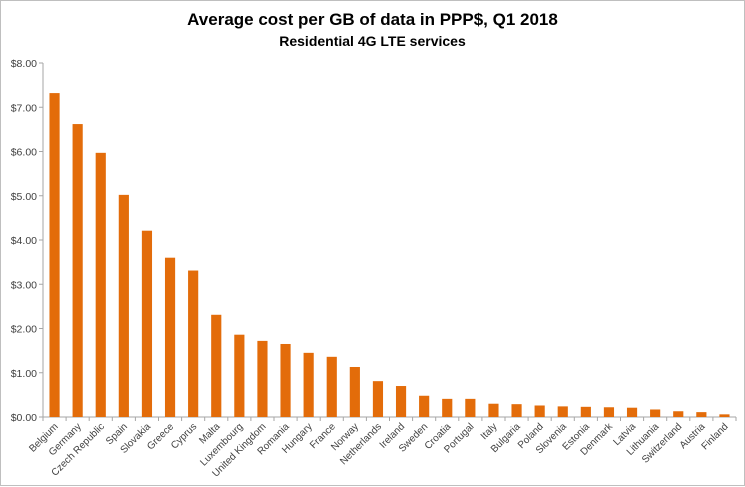 Image resolution: width=745 pixels, height=487 pixels. Describe the element at coordinates (184, 436) in the screenshot. I see `x-tick-label: Cyprus` at that location.